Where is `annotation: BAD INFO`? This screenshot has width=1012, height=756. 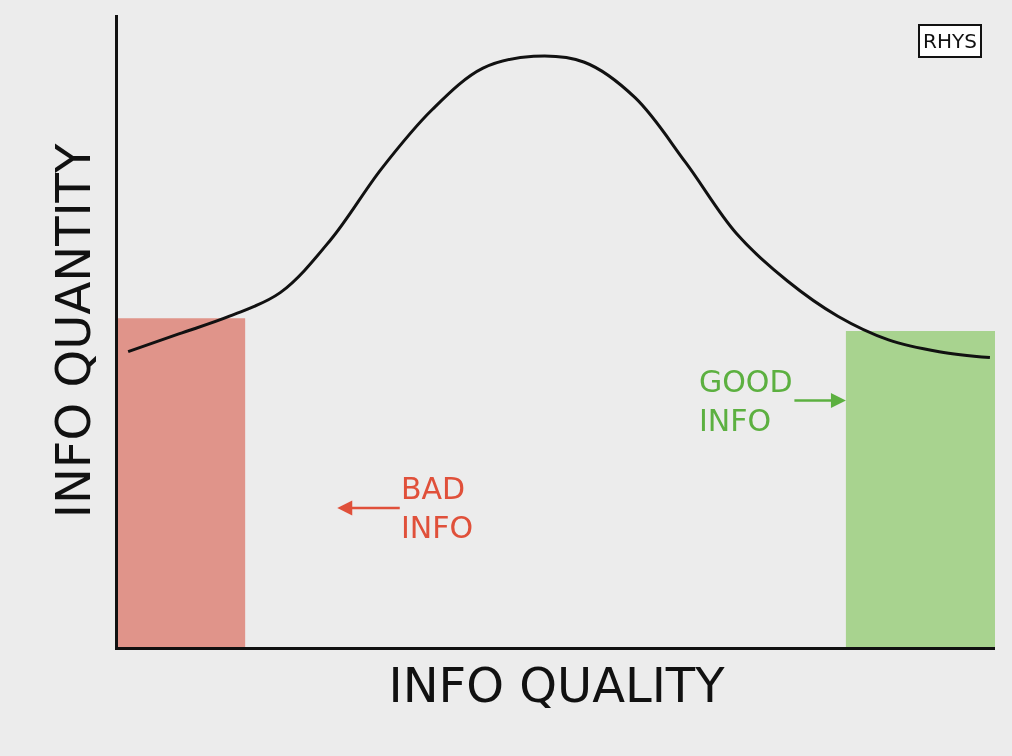 annotation: BAD INFO is located at coordinates (437, 508).